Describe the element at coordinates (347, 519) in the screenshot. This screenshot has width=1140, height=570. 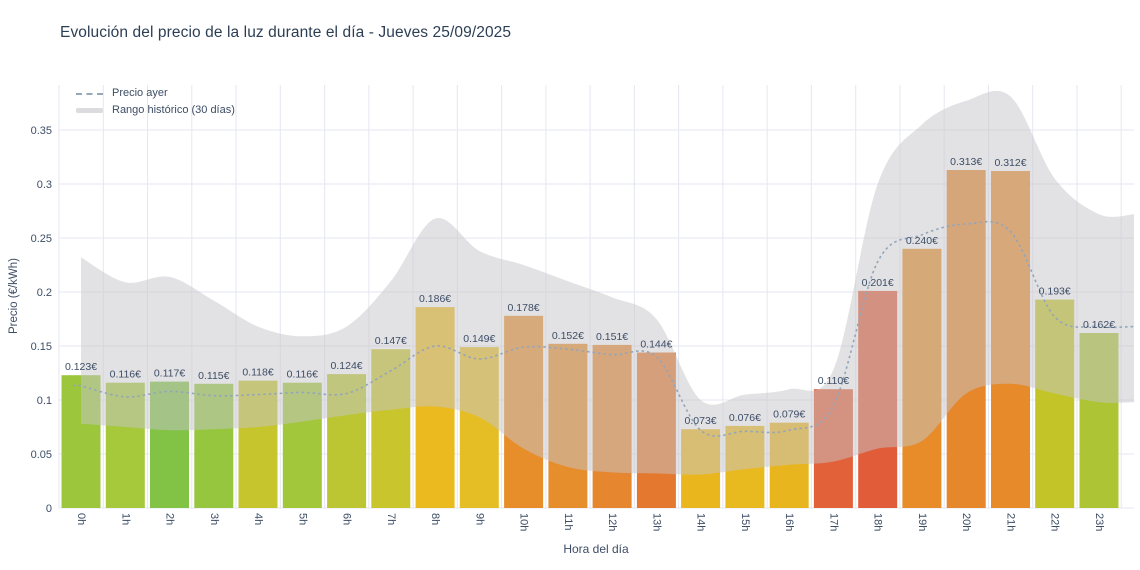
I see `x-tick-label: 6h` at that location.